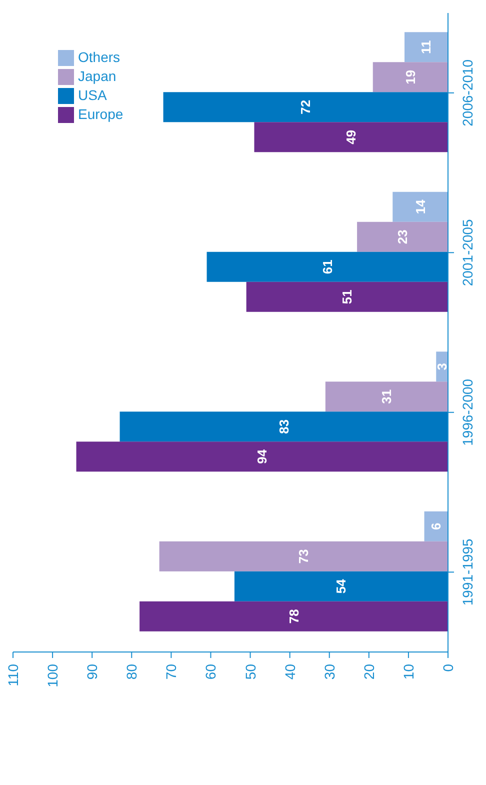  I want to click on data-label: 19, so click(410, 77).